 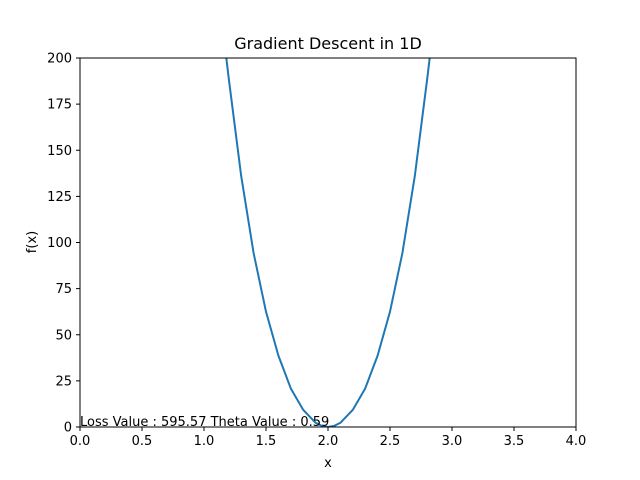 What do you see at coordinates (204, 441) in the screenshot?
I see `x-tick-label: 1.0` at bounding box center [204, 441].